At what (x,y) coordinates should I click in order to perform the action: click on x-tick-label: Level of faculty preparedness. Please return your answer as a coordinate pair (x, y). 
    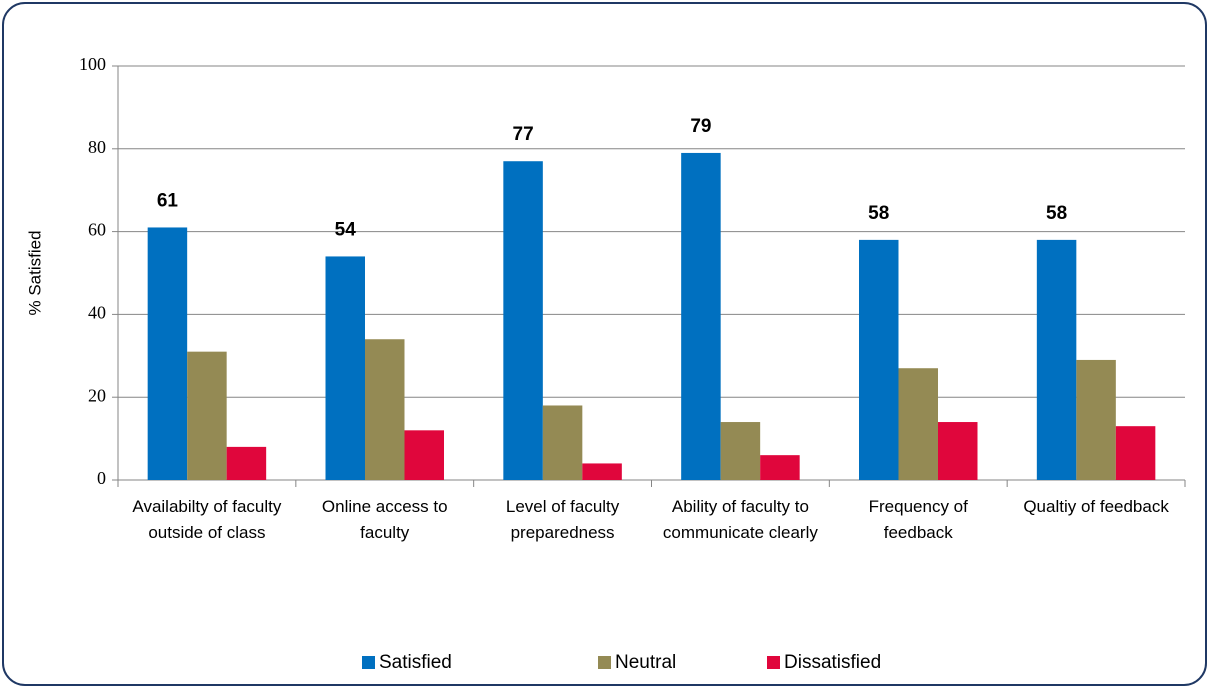
    Looking at the image, I should click on (562, 519).